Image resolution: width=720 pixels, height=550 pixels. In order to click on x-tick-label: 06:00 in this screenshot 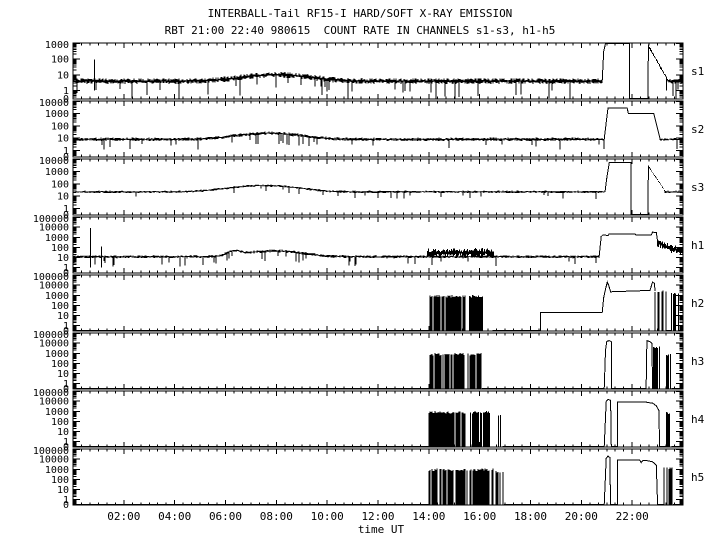, I will do `click(225, 516)`.